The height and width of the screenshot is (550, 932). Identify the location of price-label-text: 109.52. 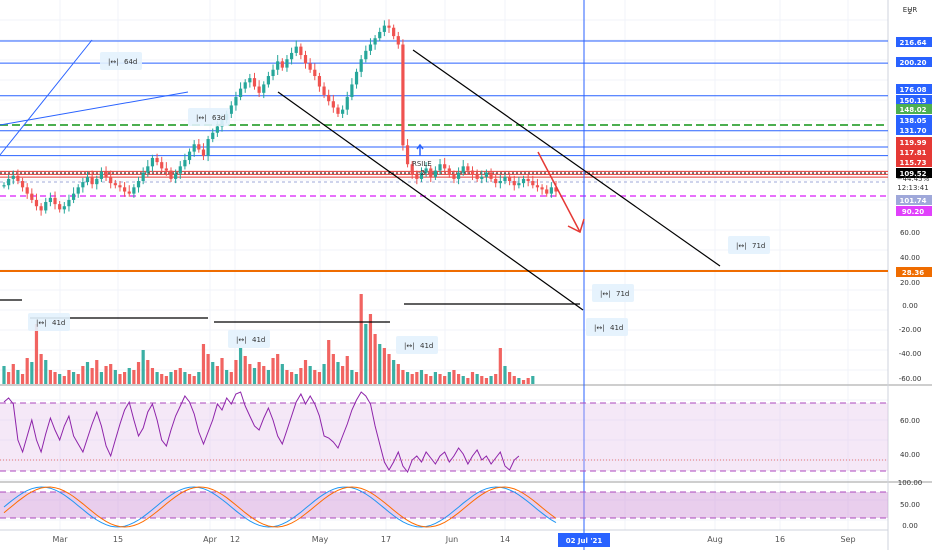
(912, 174).